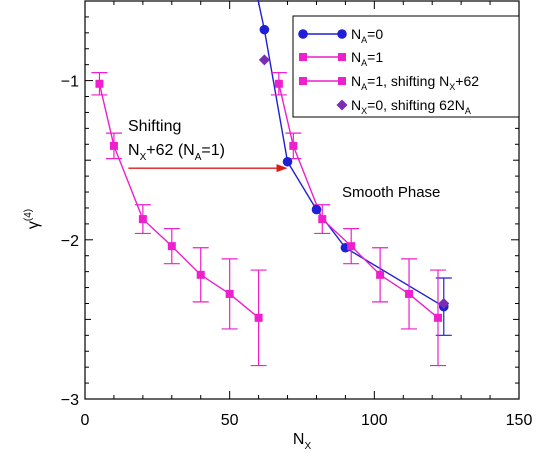 Image resolution: width=541 pixels, height=463 pixels. What do you see at coordinates (467, 81) in the screenshot?
I see `legend-label-part: +62` at bounding box center [467, 81].